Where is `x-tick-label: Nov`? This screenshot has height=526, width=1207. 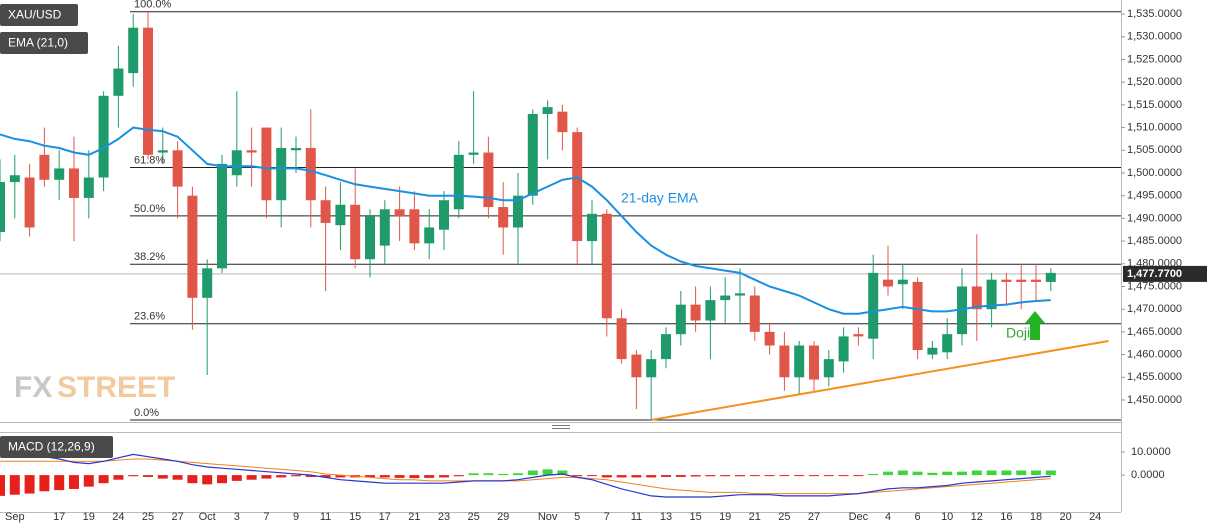
x-tick-label: Nov is located at coordinates (548, 517).